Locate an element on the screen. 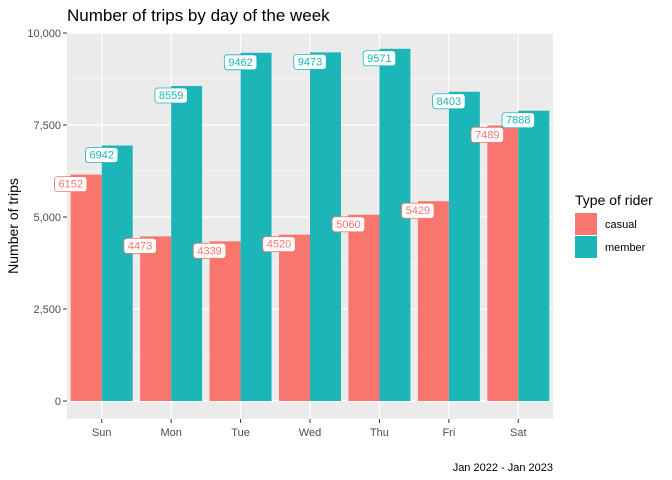 The image size is (672, 480). data-label-member: 9473 is located at coordinates (310, 61).